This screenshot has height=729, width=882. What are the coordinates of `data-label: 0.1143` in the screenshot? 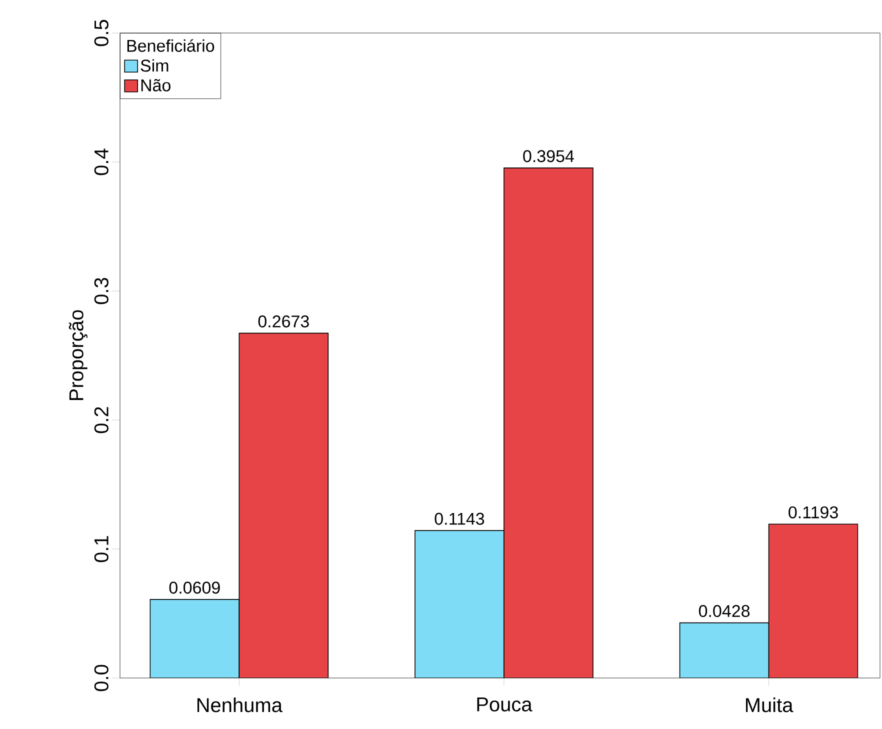 It's located at (459, 518).